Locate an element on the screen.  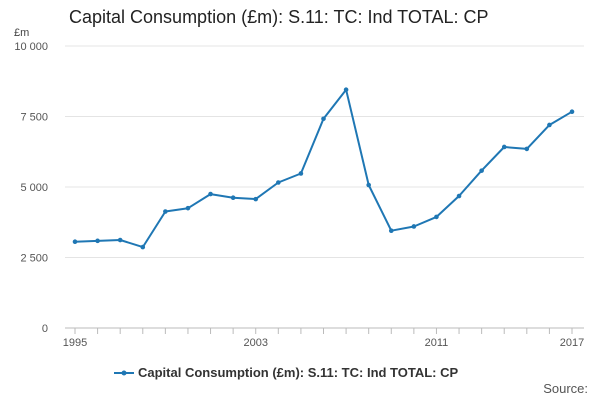
y-tick-label: 2 500 is located at coordinates (34, 259).